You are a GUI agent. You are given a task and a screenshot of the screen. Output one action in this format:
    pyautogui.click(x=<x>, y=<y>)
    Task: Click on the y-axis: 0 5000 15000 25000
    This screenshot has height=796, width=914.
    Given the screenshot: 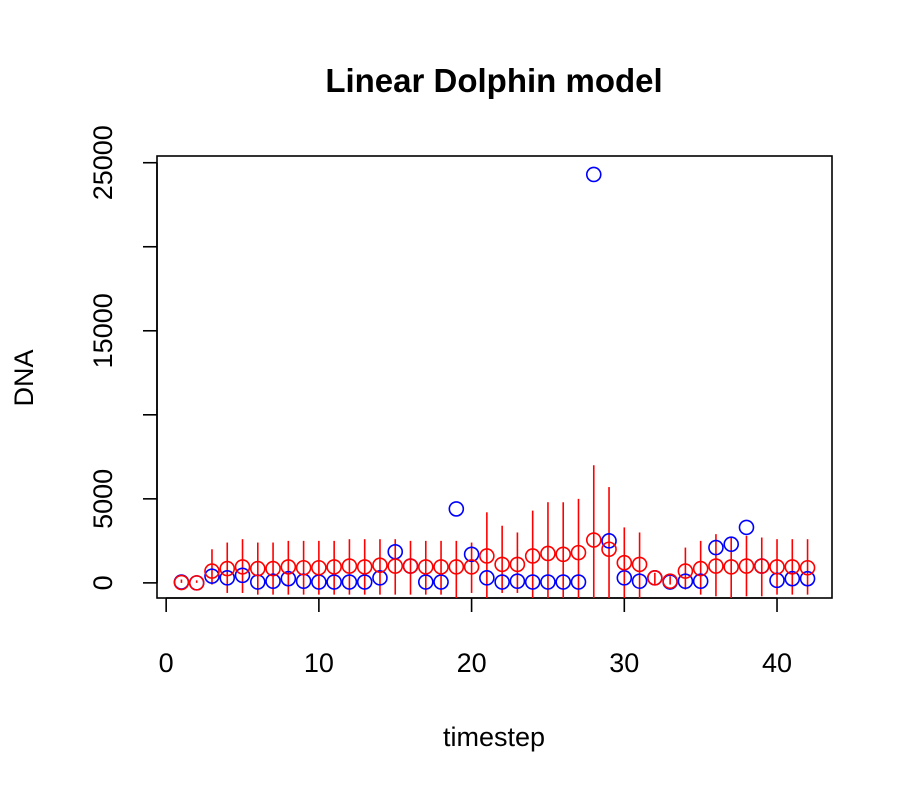 What is the action you would take?
    pyautogui.click(x=123, y=357)
    